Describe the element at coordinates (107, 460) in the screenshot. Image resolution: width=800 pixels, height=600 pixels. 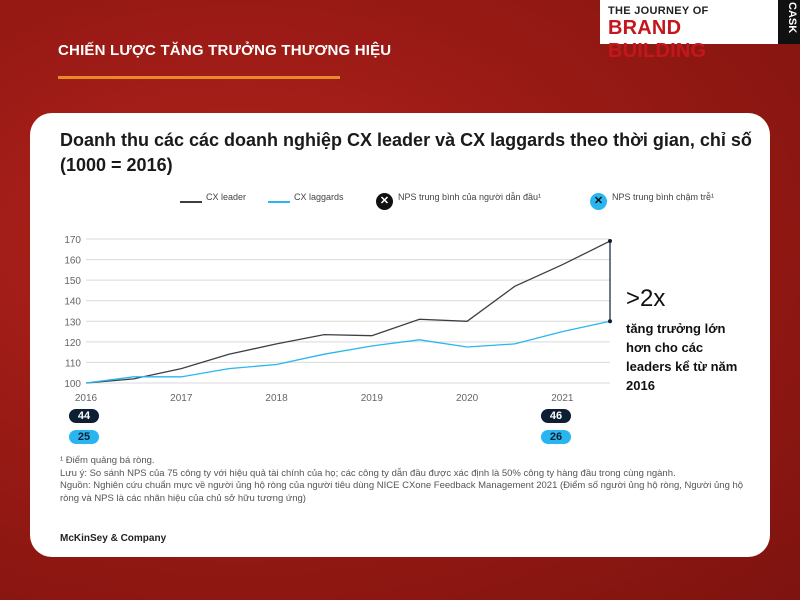
I see `footnote-1: ¹ Điểm quảng bá ròng.` at that location.